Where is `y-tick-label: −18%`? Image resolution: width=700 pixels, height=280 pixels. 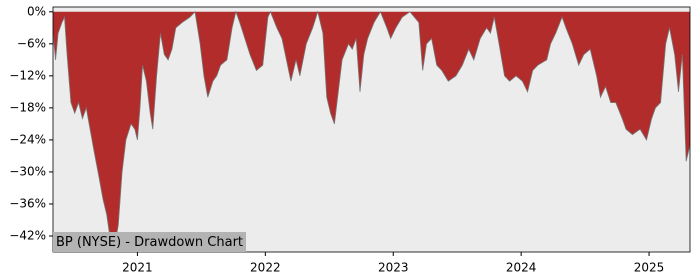
y-tick-label: −18% is located at coordinates (27, 107).